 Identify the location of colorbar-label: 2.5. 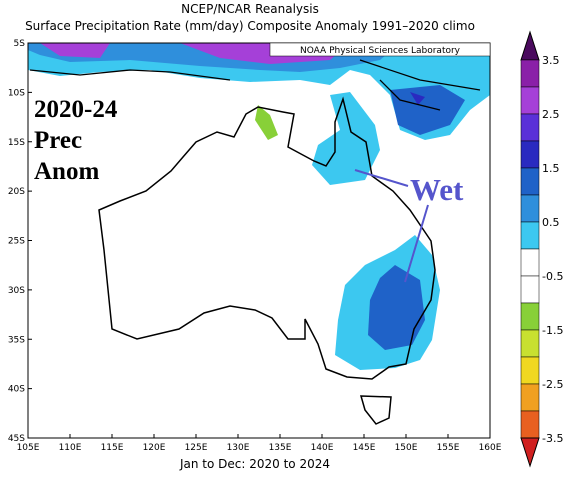
(551, 114).